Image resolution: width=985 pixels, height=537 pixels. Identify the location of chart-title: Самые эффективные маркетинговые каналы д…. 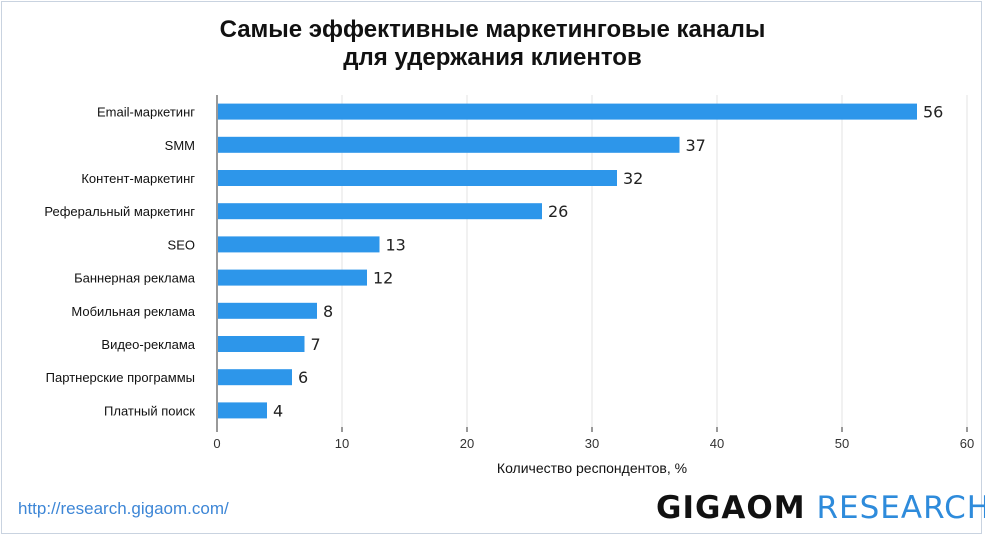
(492, 44).